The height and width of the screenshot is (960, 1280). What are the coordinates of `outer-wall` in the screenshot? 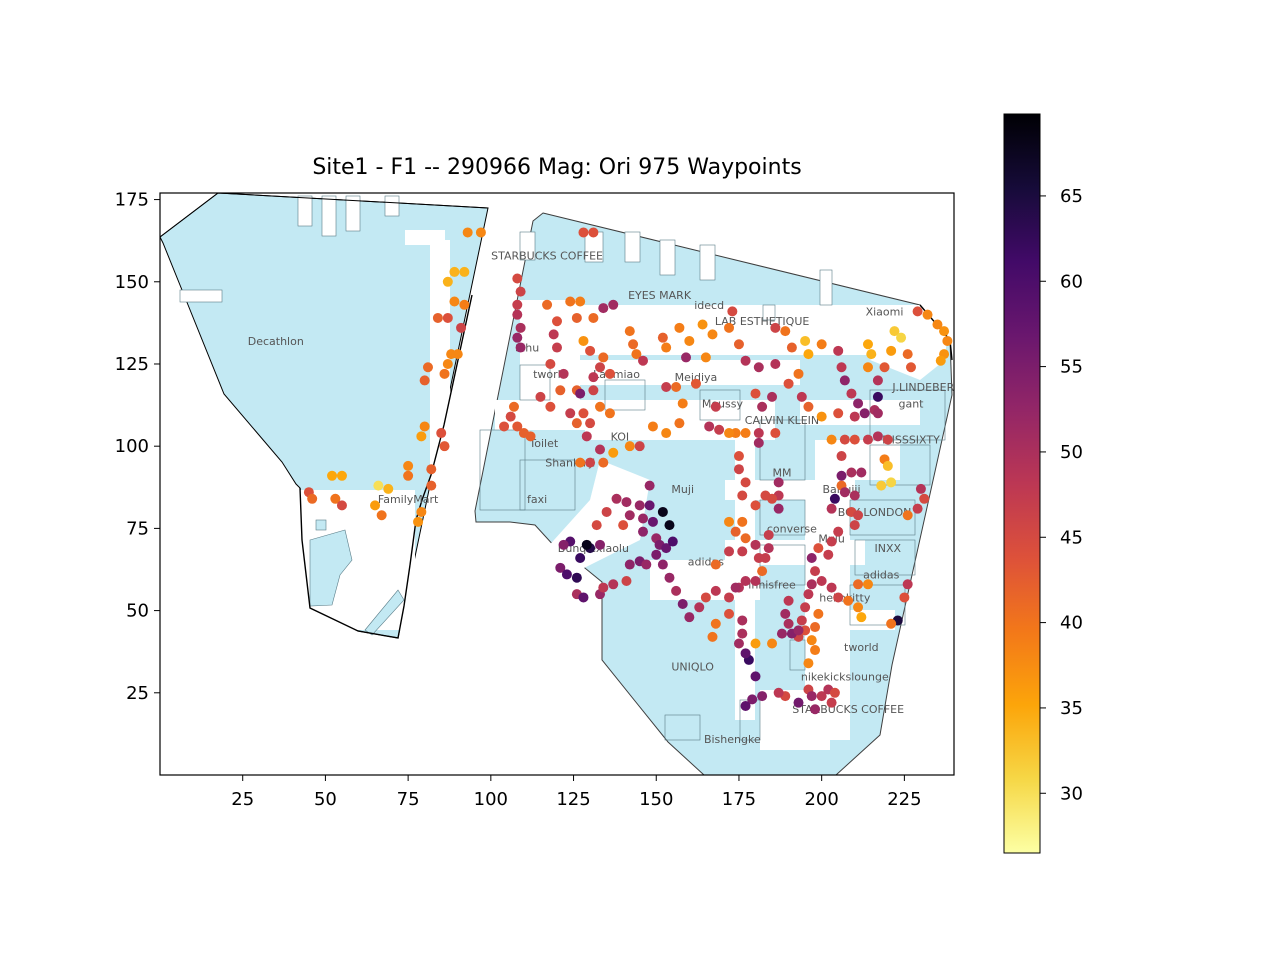 It's located at (441, 430).